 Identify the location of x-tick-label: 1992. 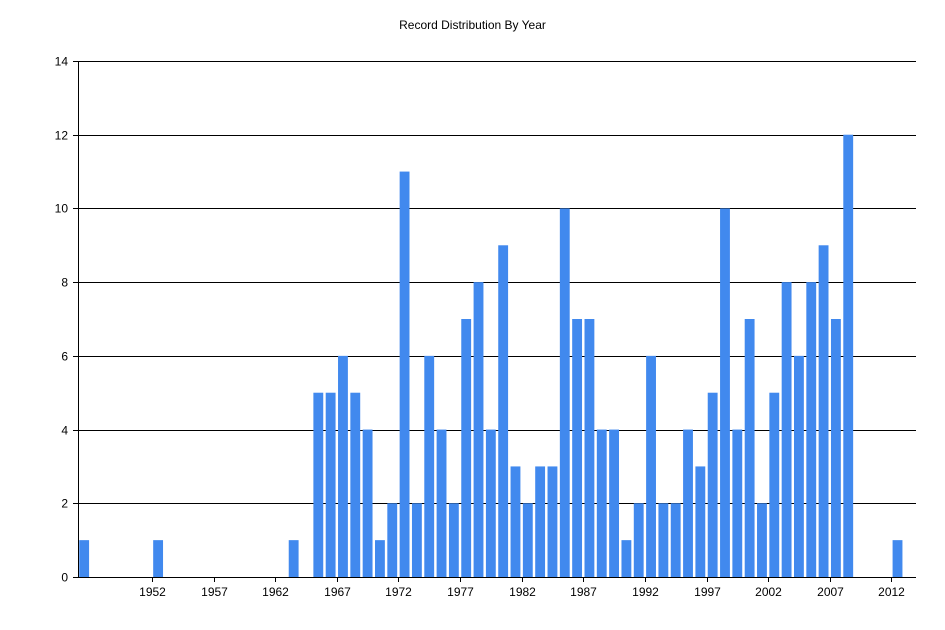
(645, 592).